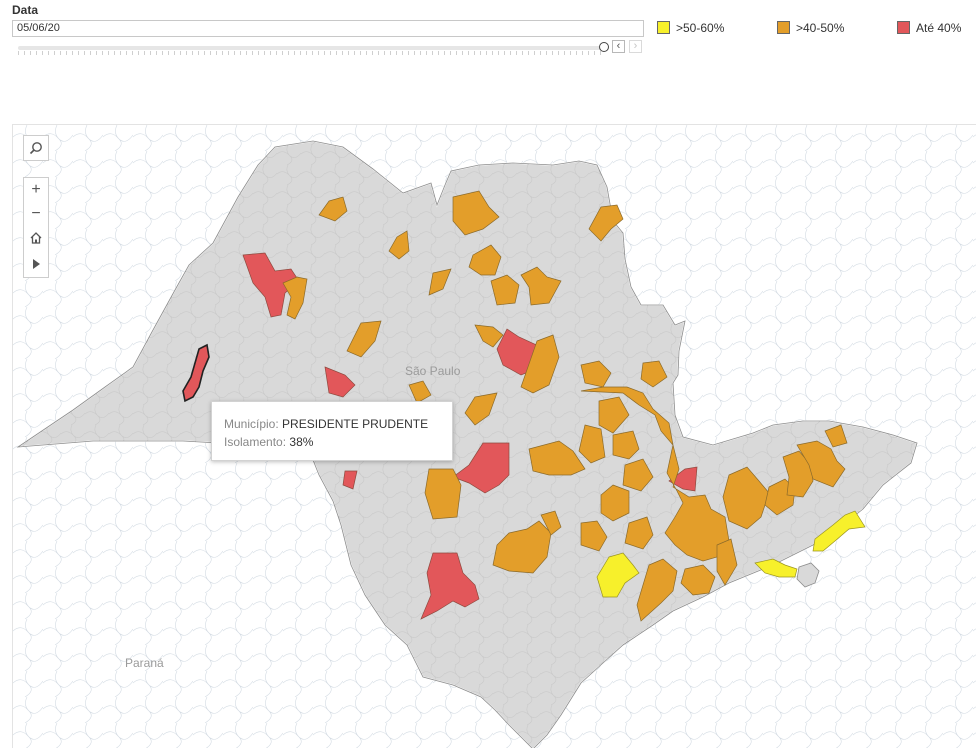 The height and width of the screenshot is (748, 976). I want to click on home-icon, so click(36, 238).